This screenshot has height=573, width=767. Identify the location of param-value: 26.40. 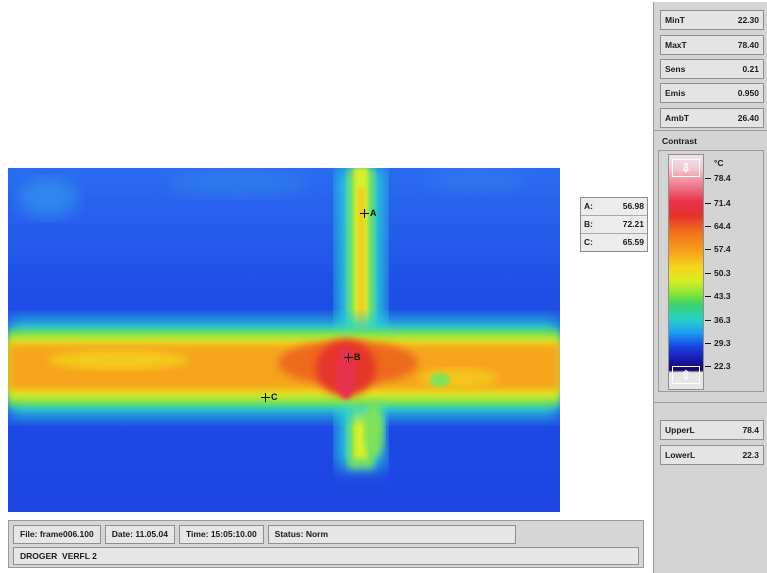
(748, 118).